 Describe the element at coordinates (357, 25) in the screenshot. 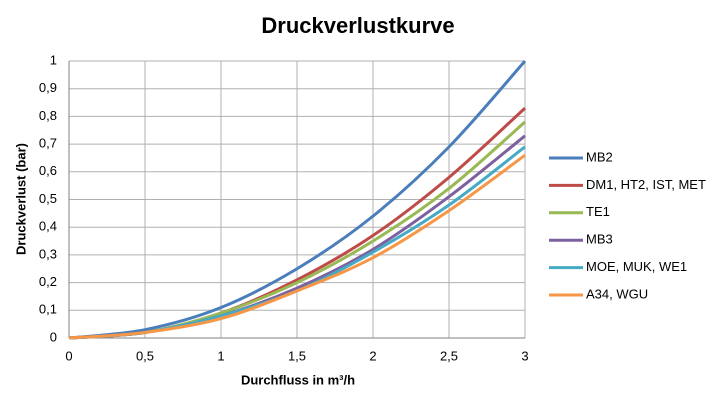

I see `chart-title: Druckverlustkurve` at that location.